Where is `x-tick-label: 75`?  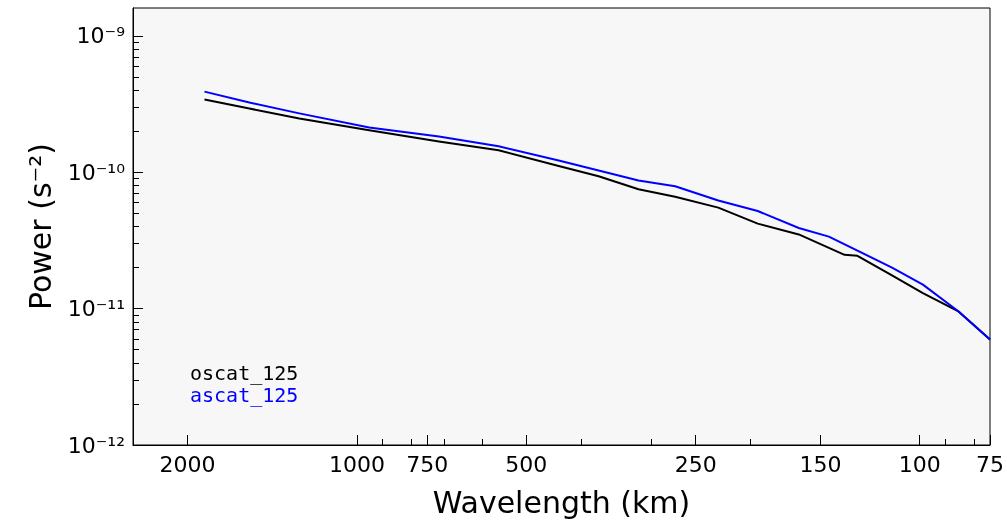 x-tick-label: 75 is located at coordinates (990, 464).